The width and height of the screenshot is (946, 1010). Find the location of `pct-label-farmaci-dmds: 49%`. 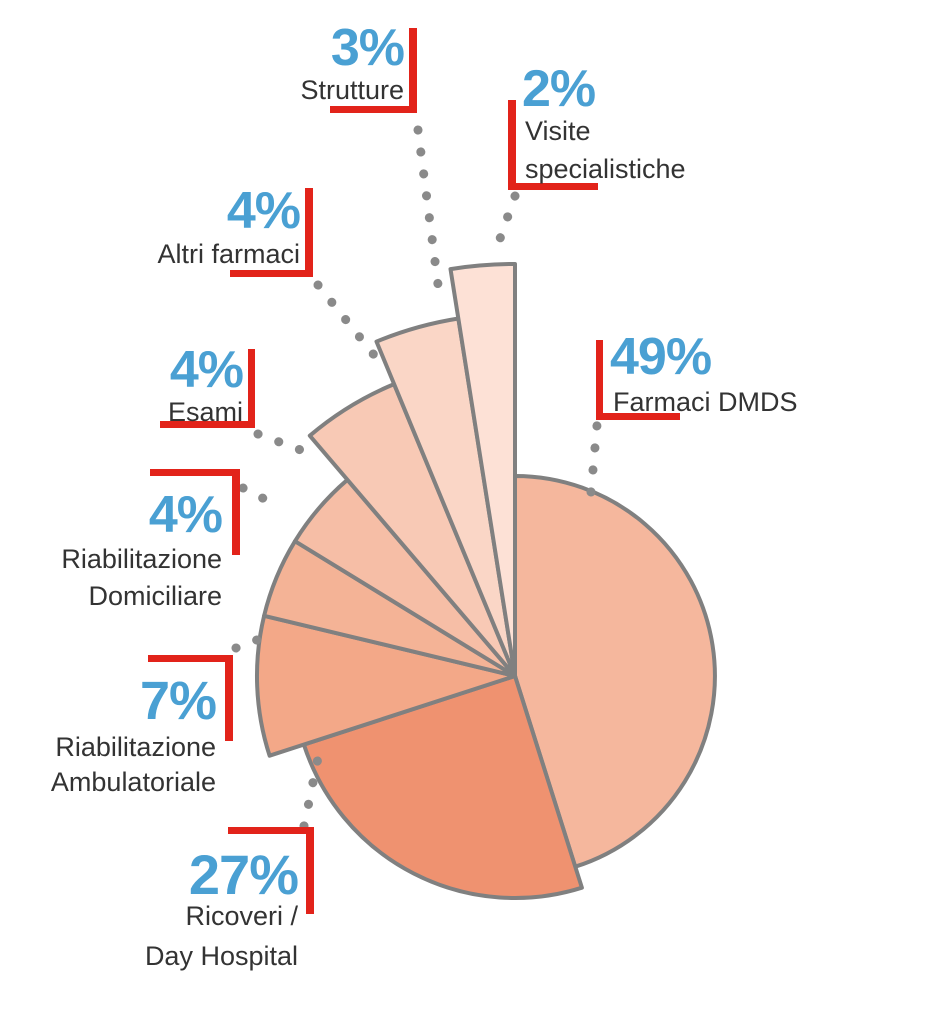

pct-label-farmaci-dmds: 49% is located at coordinates (660, 357).